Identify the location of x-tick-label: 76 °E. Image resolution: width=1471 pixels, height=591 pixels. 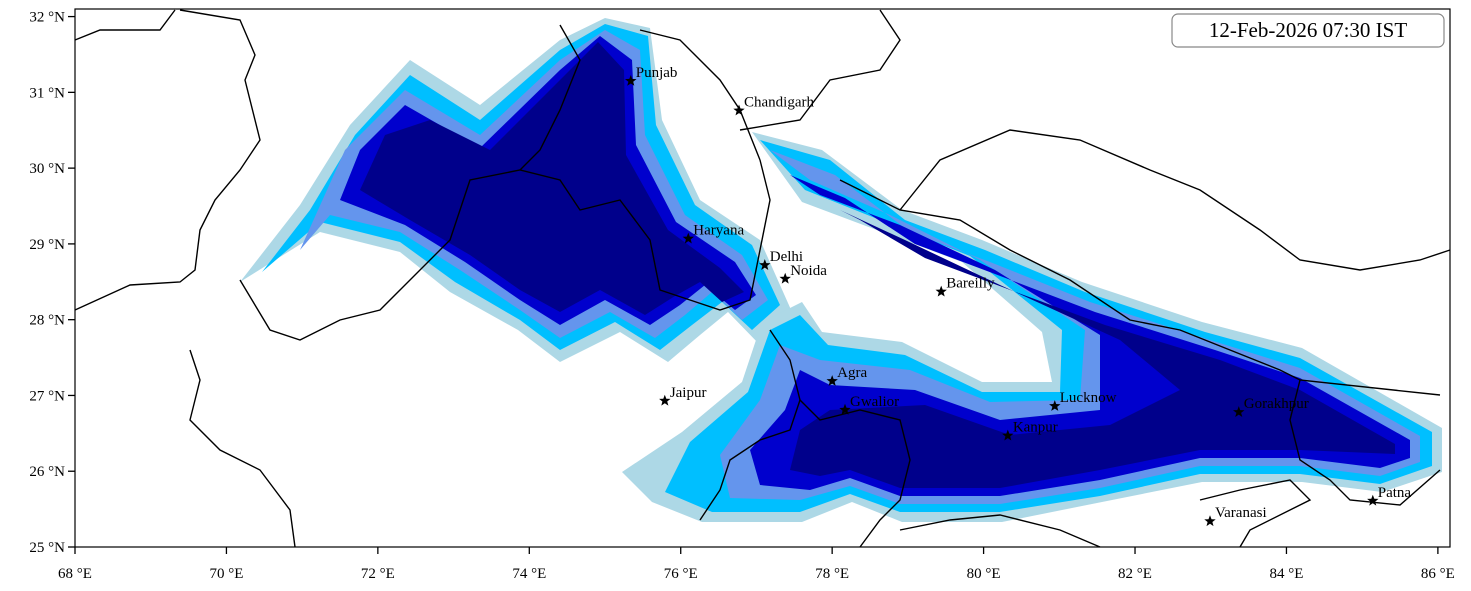
(681, 574).